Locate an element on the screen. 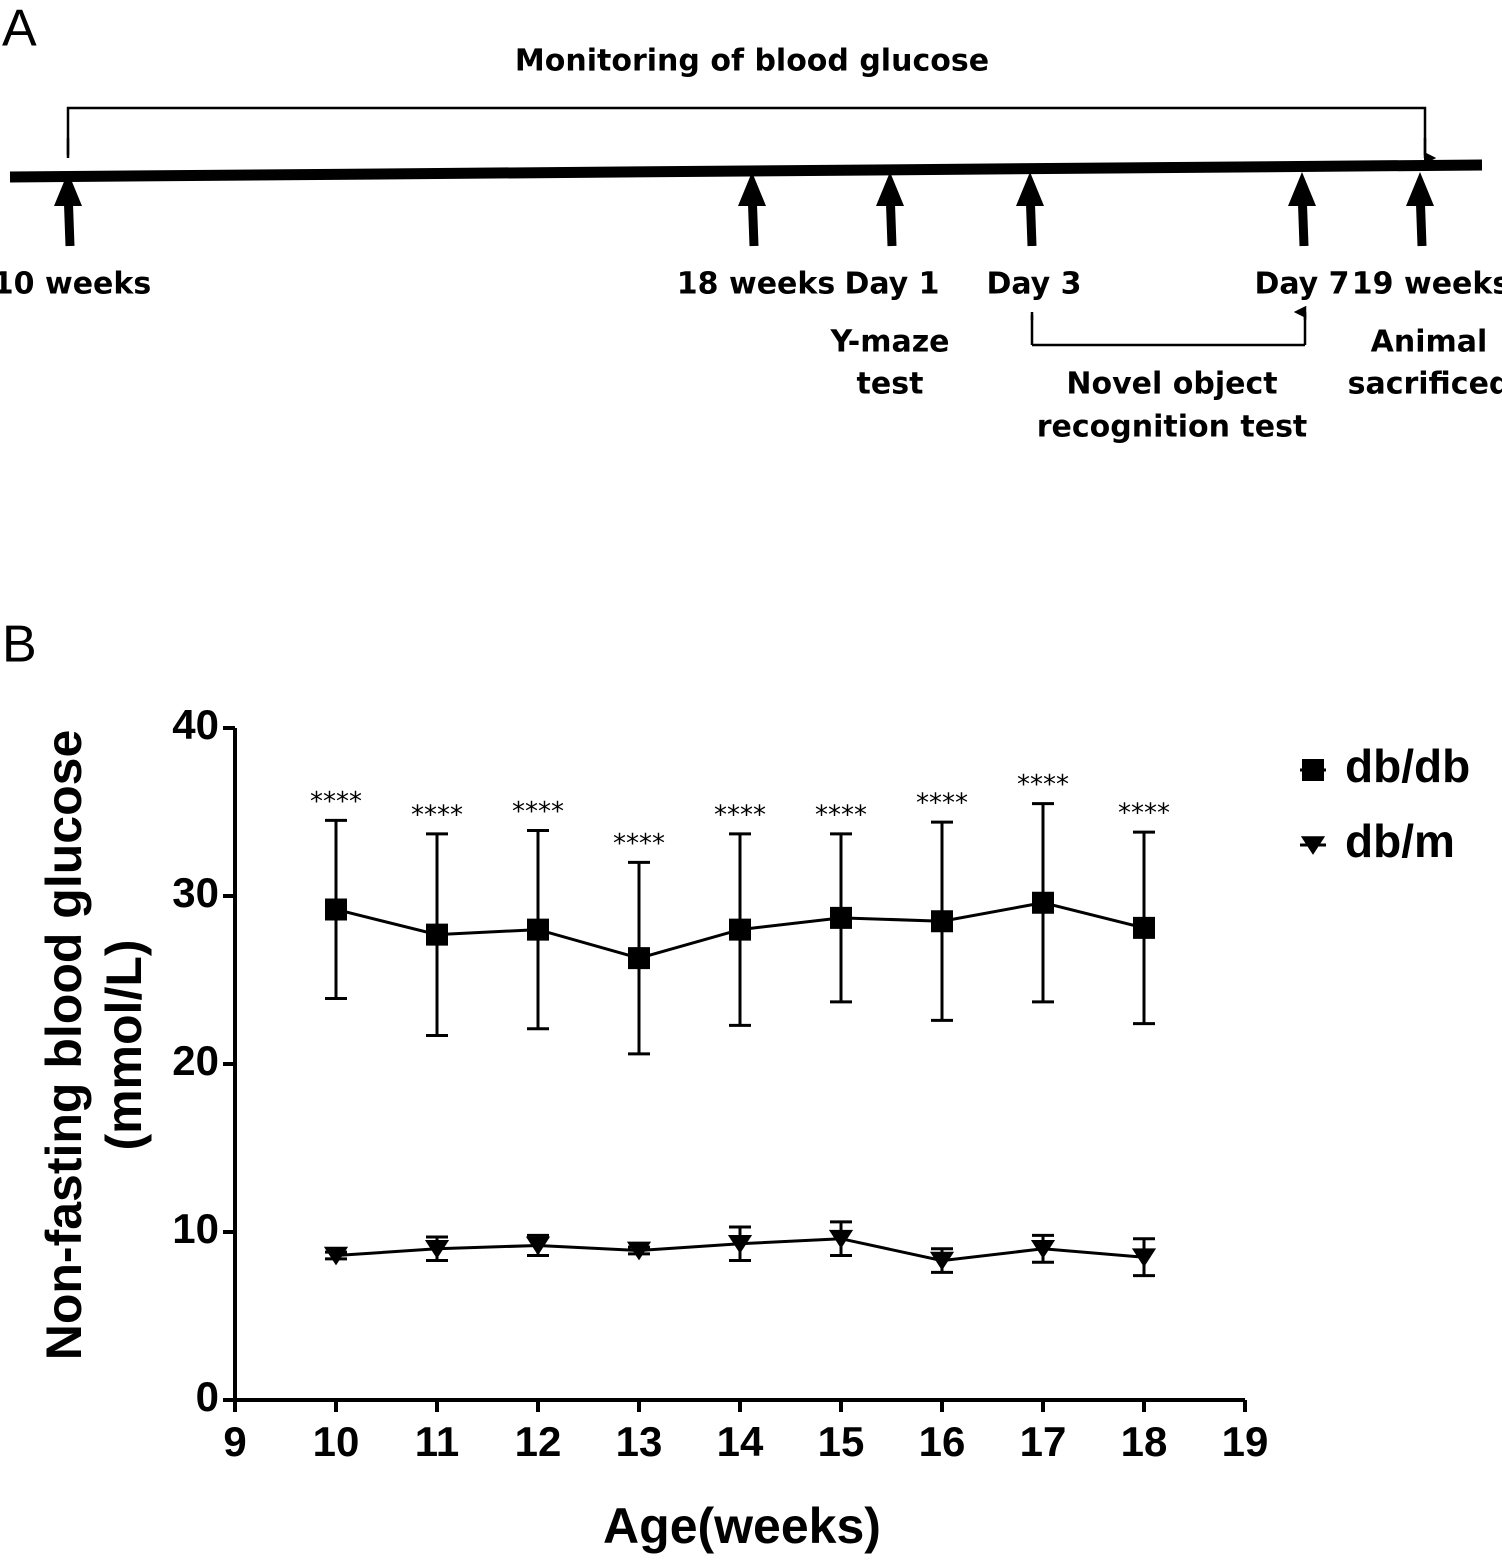 Image resolution: width=1502 pixels, height=1568 pixels. x-tick-label: 11 is located at coordinates (437, 1441).